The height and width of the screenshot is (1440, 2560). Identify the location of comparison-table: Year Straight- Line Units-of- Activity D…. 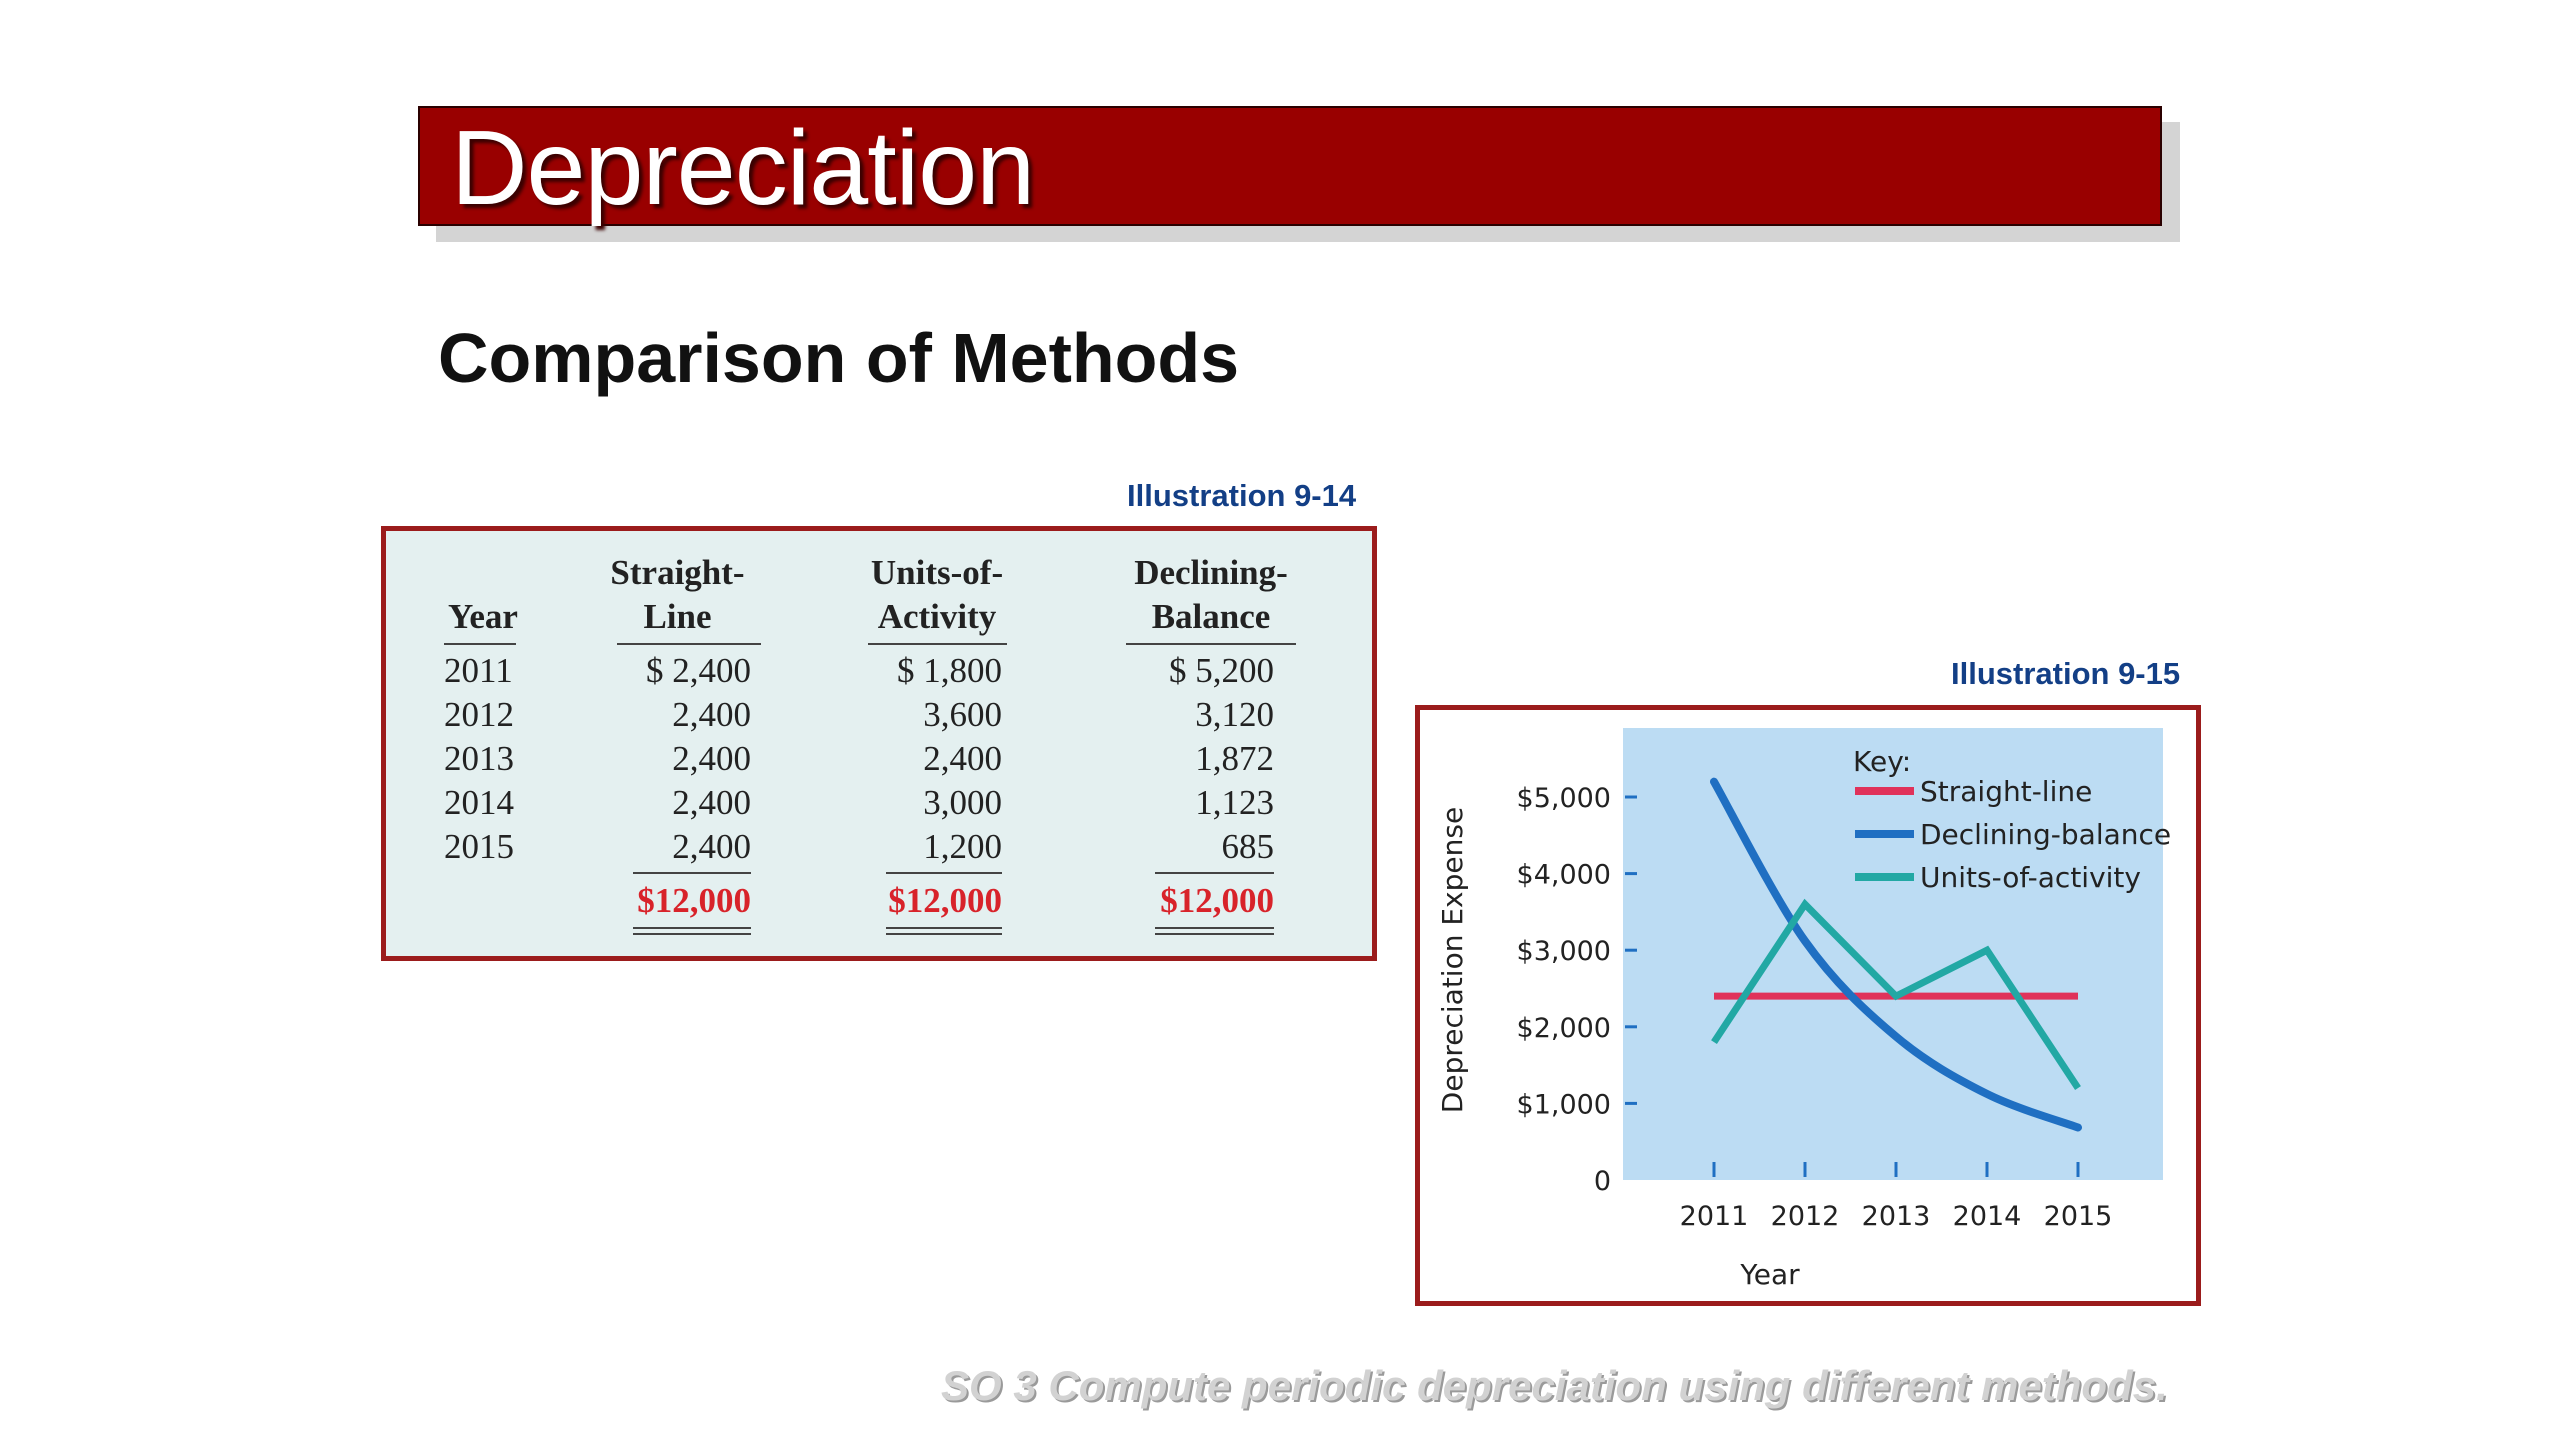
(879, 743).